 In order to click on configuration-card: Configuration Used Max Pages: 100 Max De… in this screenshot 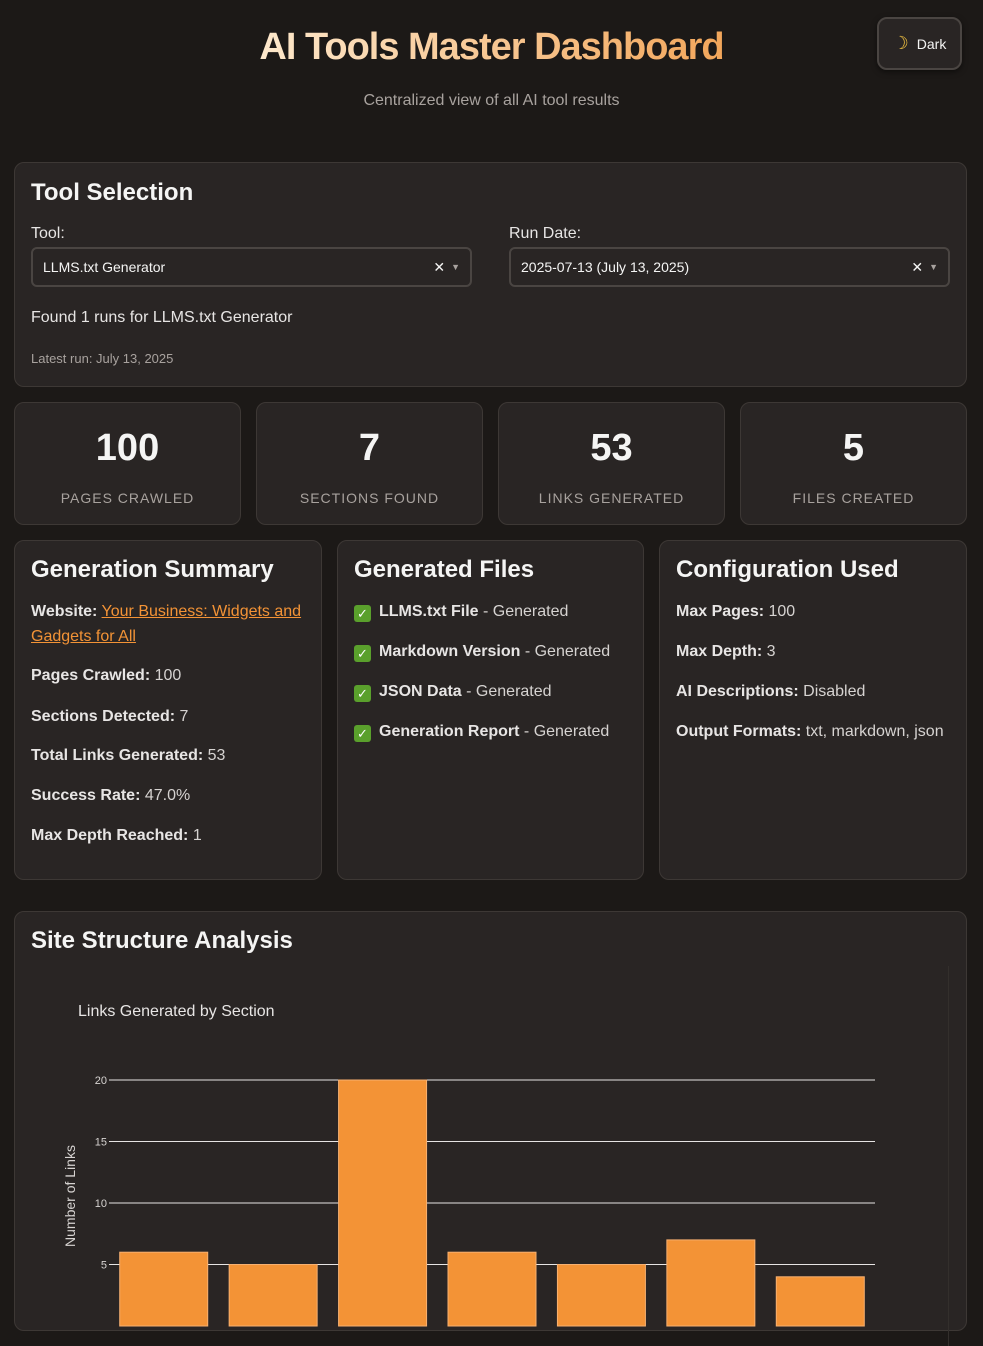, I will do `click(813, 710)`.